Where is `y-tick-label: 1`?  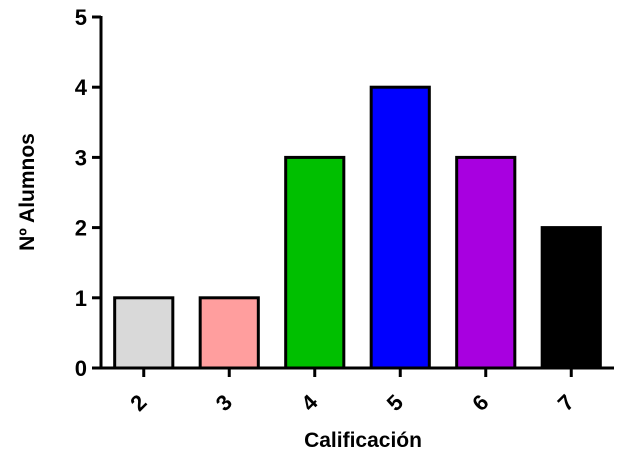 y-tick-label: 1 is located at coordinates (81, 298).